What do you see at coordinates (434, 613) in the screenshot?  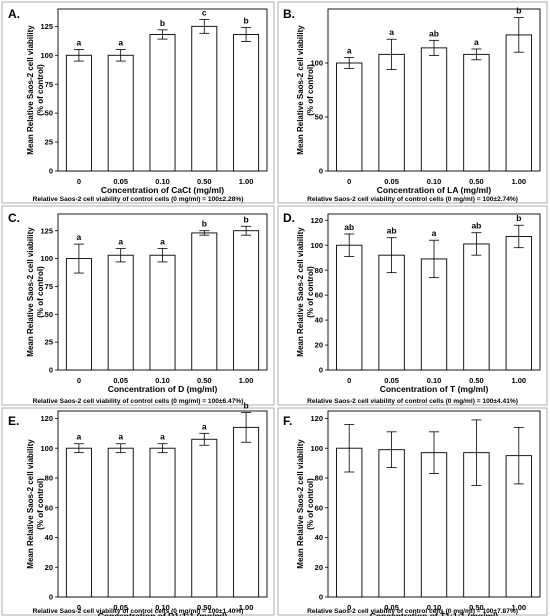 I see `x-axis-label: Concentration of T1:1:1 (mg/ml)` at bounding box center [434, 613].